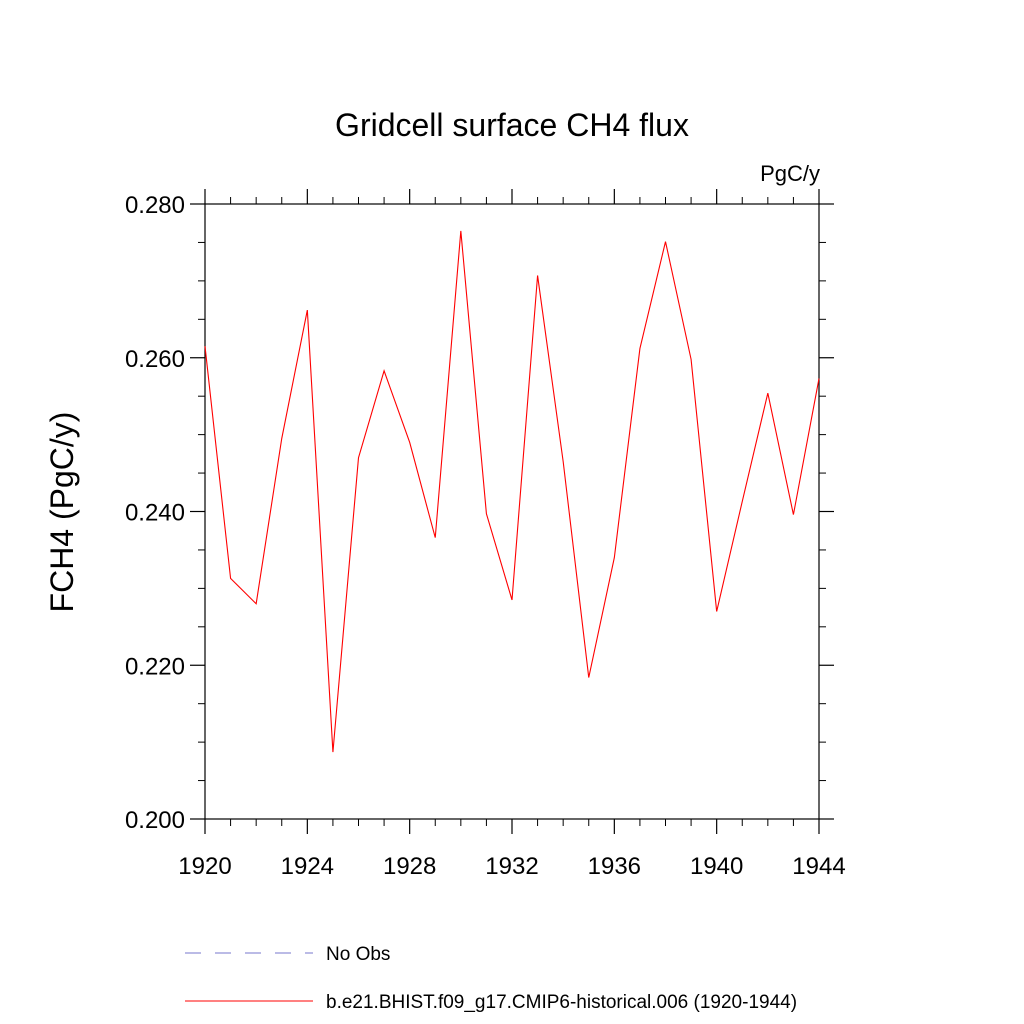 The height and width of the screenshot is (1024, 1024). What do you see at coordinates (155, 205) in the screenshot?
I see `y-tick-label: 0.280` at bounding box center [155, 205].